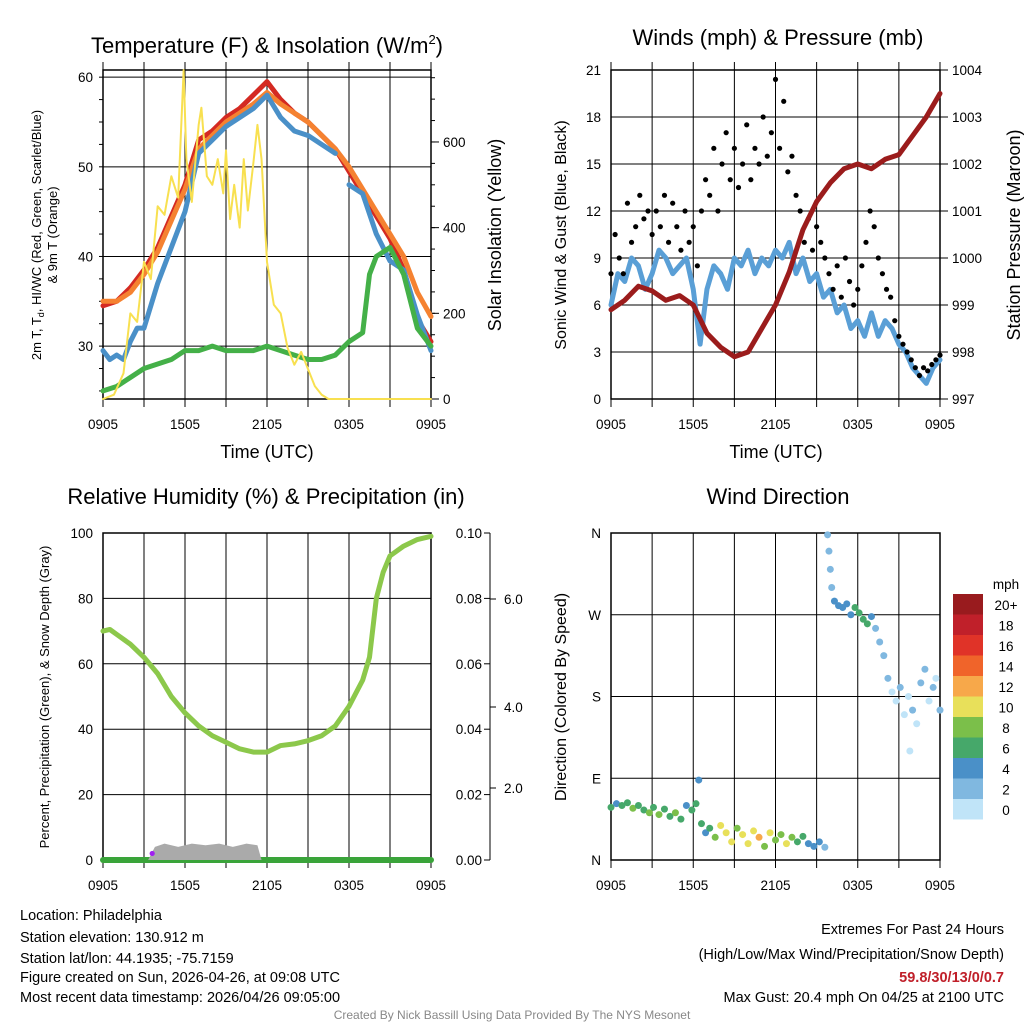  Describe the element at coordinates (469, 795) in the screenshot. I see `precip-tick-label: 0.02` at that location.